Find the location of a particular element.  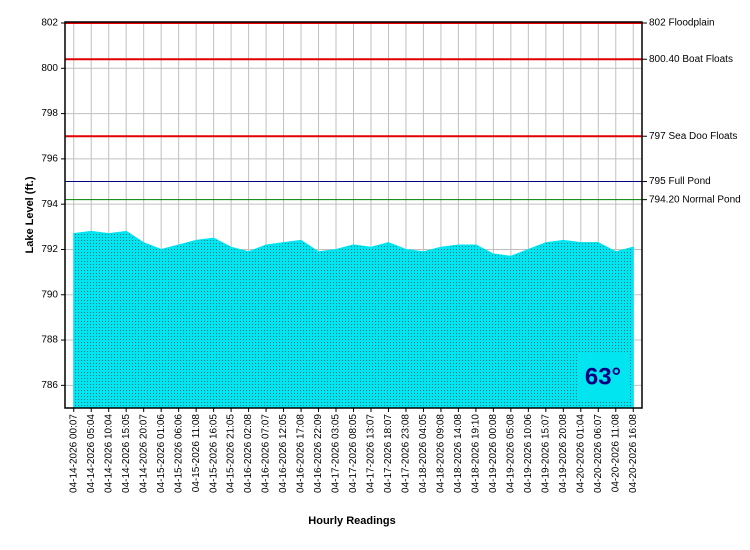

badge-box is located at coordinates (603, 377).